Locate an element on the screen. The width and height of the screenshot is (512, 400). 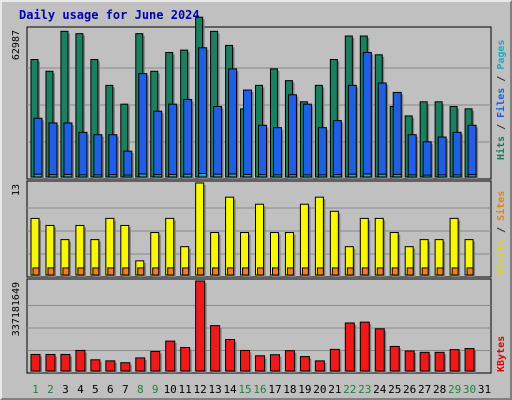
legend-part: KBytes is located at coordinates (501, 354).